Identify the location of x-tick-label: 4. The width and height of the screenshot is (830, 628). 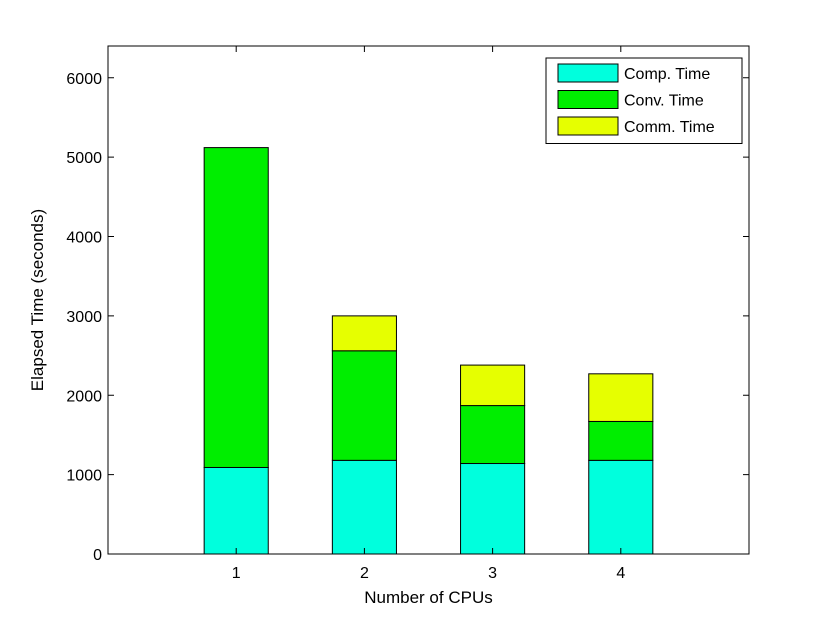
(620, 573).